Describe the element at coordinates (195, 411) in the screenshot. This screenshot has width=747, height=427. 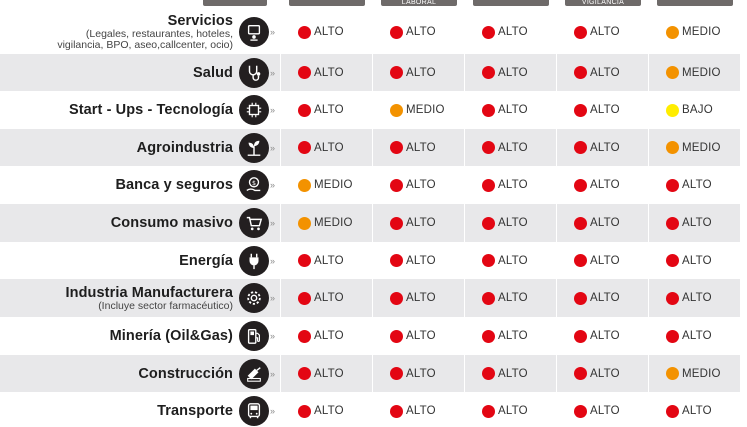
I see `sector-name: Transporte` at that location.